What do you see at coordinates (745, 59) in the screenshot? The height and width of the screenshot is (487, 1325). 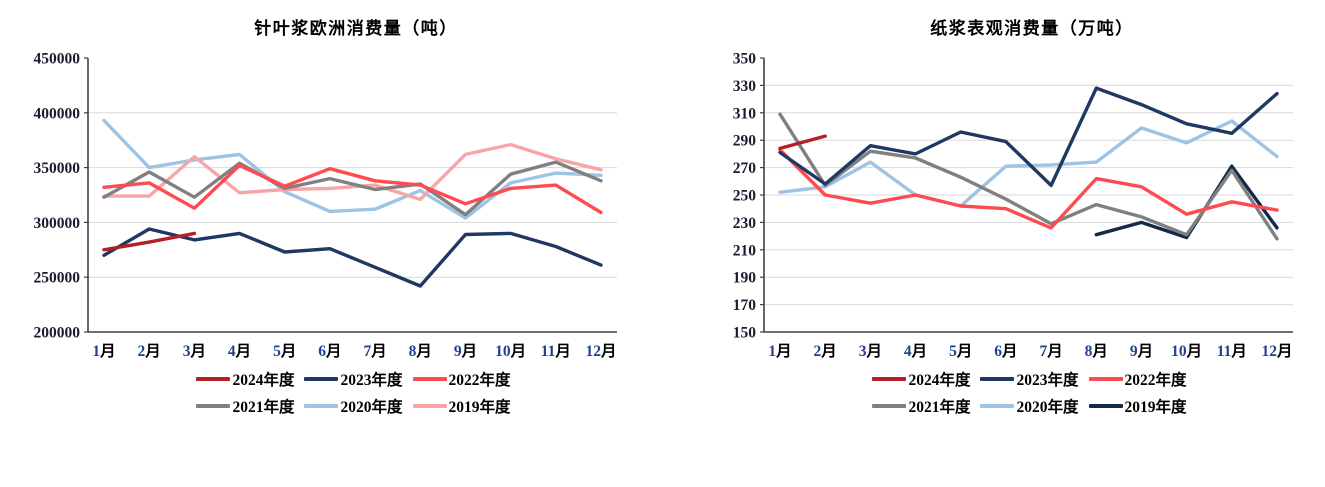 I see `y-axis-label: 350` at bounding box center [745, 59].